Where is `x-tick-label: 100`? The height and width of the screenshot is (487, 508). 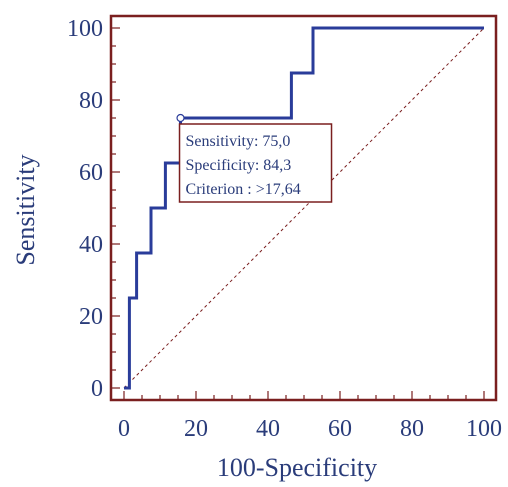 x-tick-label: 100 is located at coordinates (484, 429).